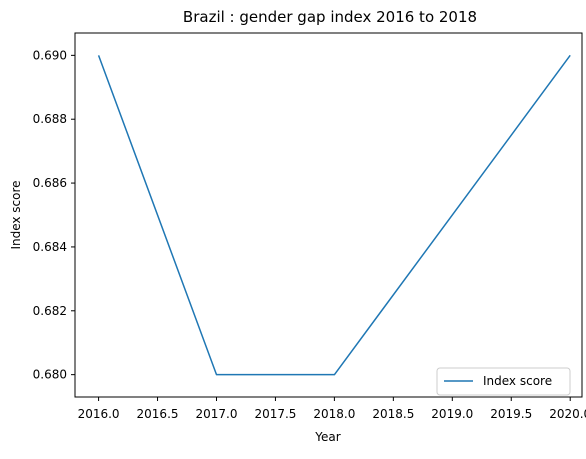  What do you see at coordinates (567, 414) in the screenshot?
I see `x-tick-label: 2020.0` at bounding box center [567, 414].